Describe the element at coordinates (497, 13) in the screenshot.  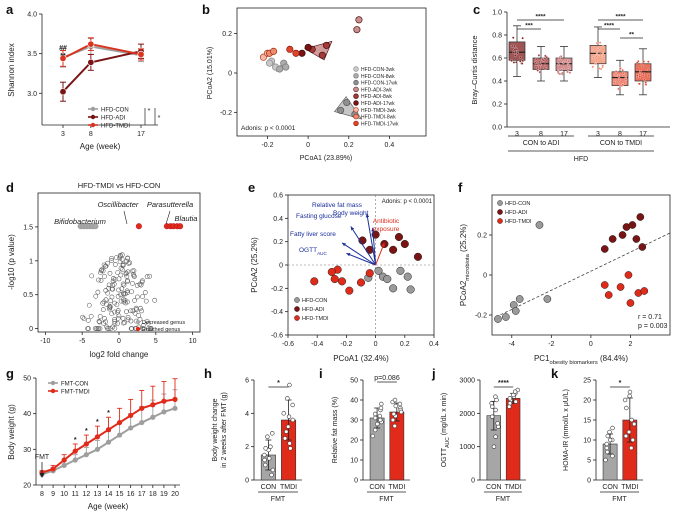
I see `y-tick-label: 1.0` at that location.